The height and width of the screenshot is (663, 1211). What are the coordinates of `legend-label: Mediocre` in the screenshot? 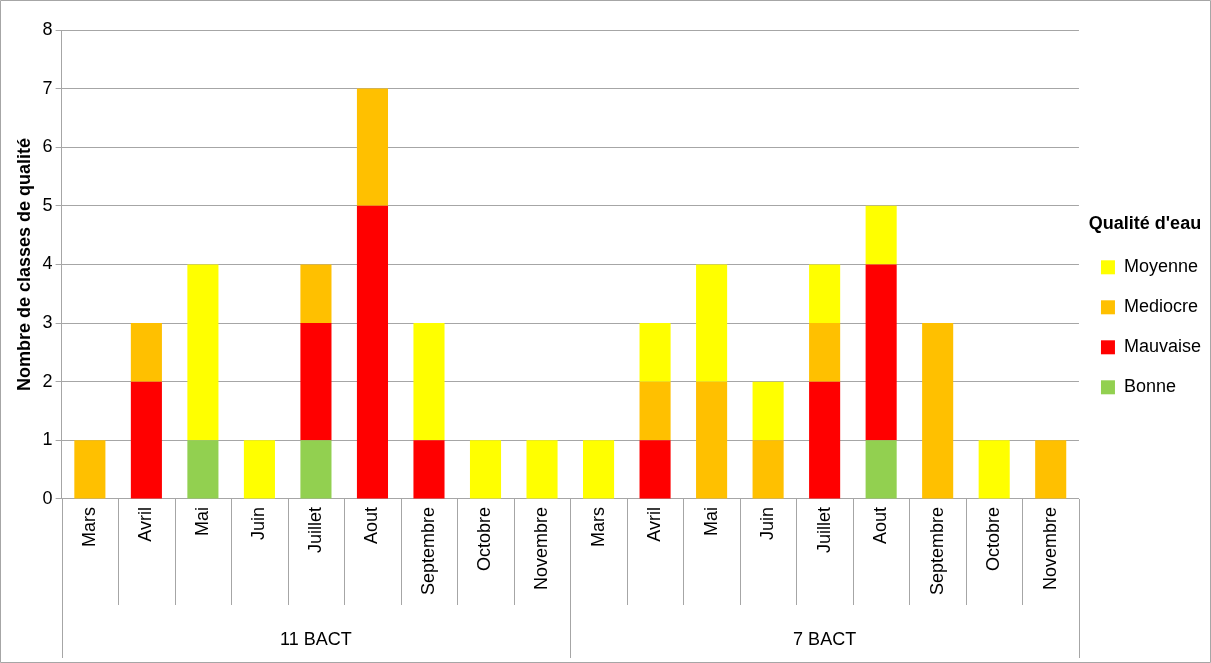 It's located at (1160, 306).